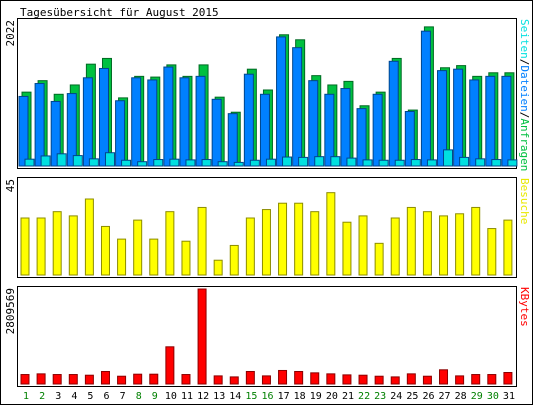 The width and height of the screenshot is (533, 405). I want to click on day-label: 17, so click(284, 396).